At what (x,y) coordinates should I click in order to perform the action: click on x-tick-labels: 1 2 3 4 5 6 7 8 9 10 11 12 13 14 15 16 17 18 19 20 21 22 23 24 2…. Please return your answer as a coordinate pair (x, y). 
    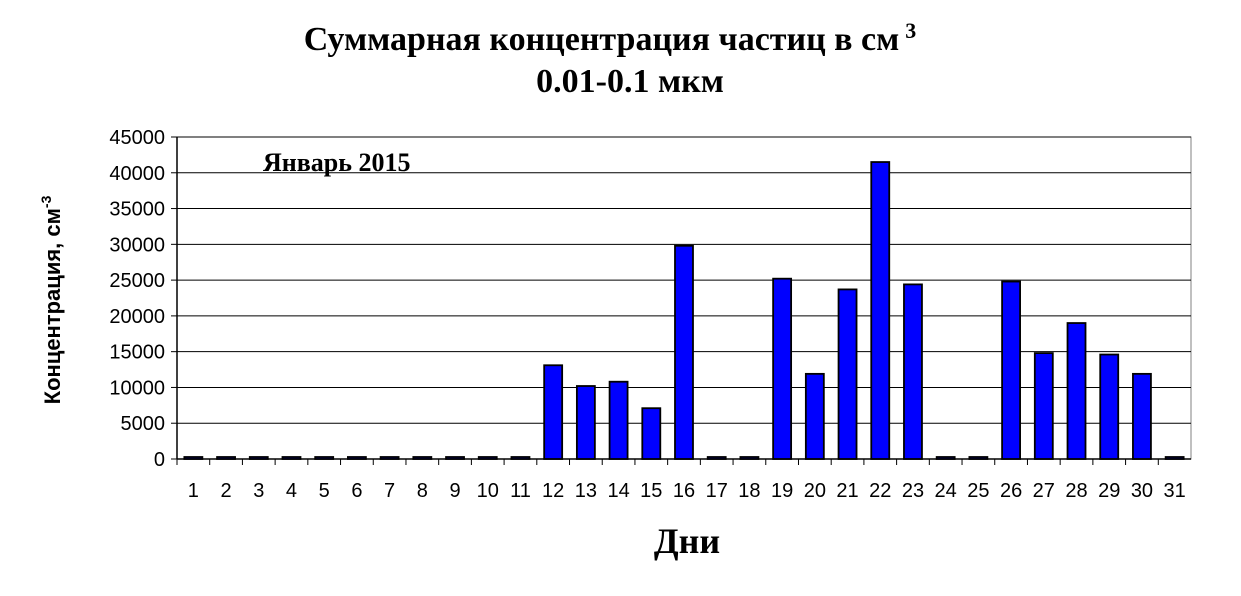
    Looking at the image, I should click on (687, 491).